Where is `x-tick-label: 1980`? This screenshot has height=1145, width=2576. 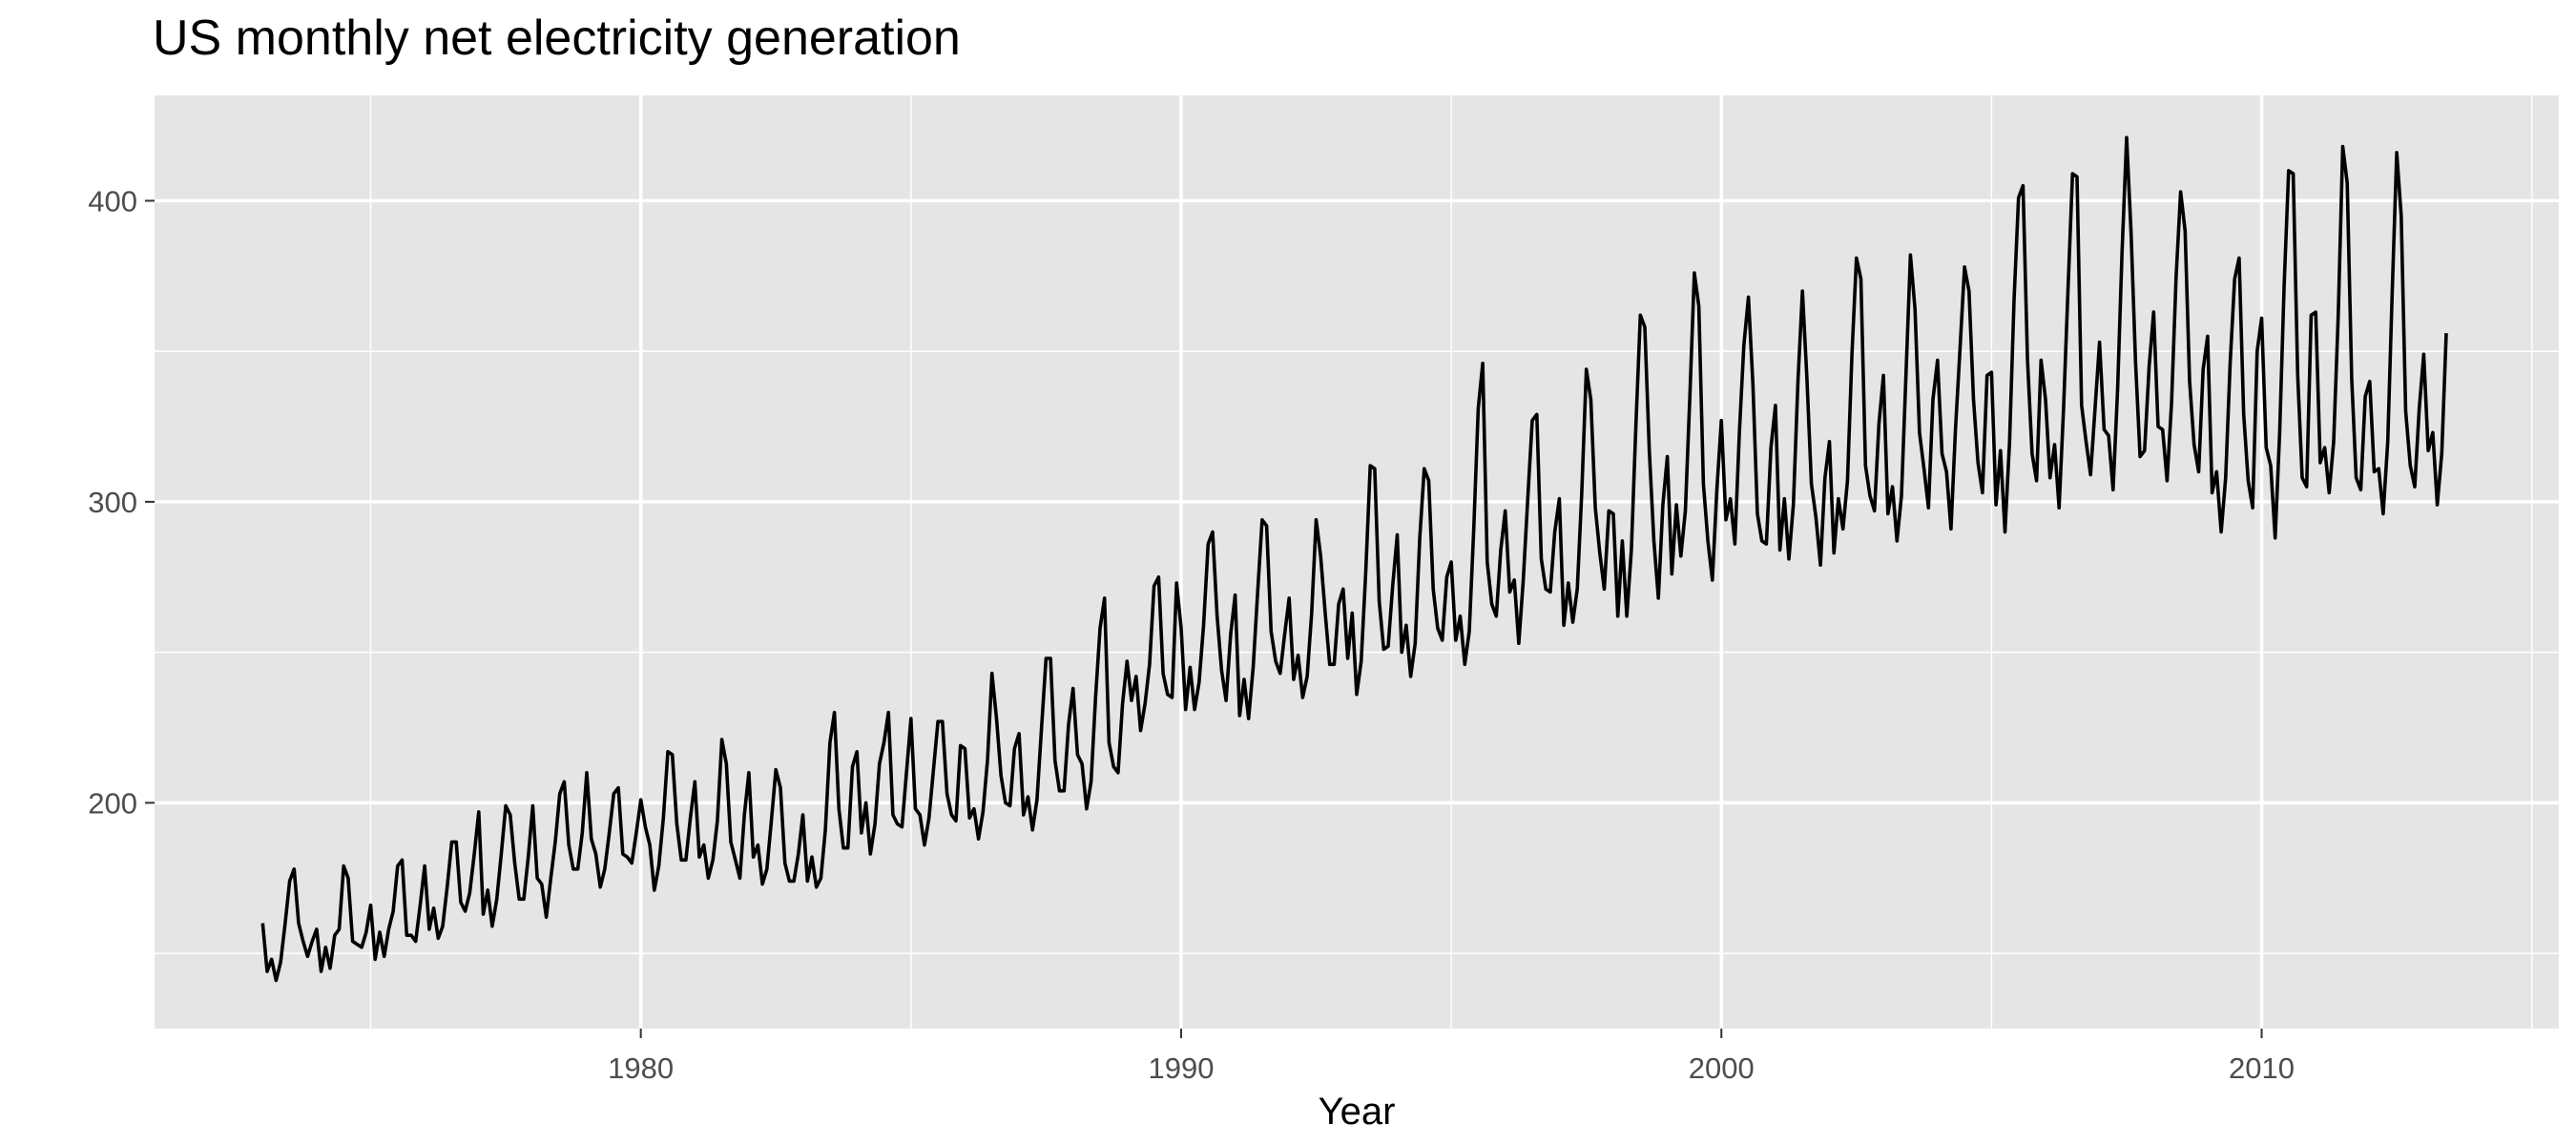 x-tick-label: 1980 is located at coordinates (641, 1068).